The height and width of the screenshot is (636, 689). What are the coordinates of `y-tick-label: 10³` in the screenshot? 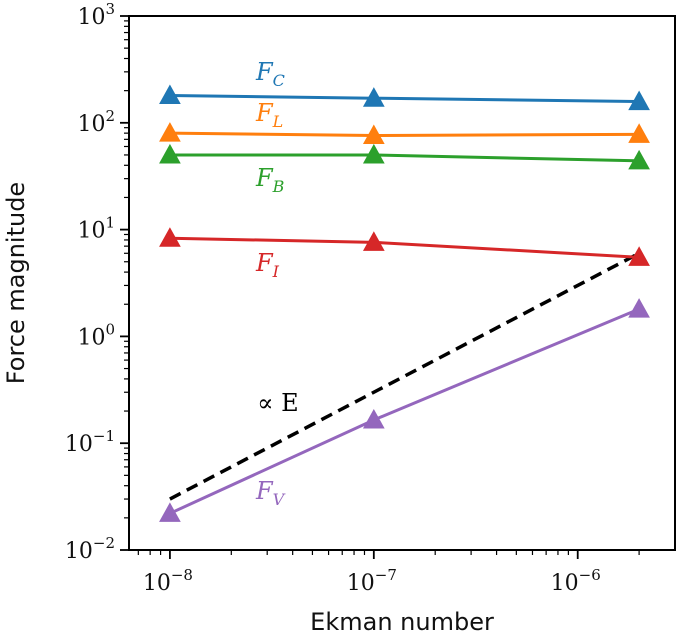 It's located at (96, 15).